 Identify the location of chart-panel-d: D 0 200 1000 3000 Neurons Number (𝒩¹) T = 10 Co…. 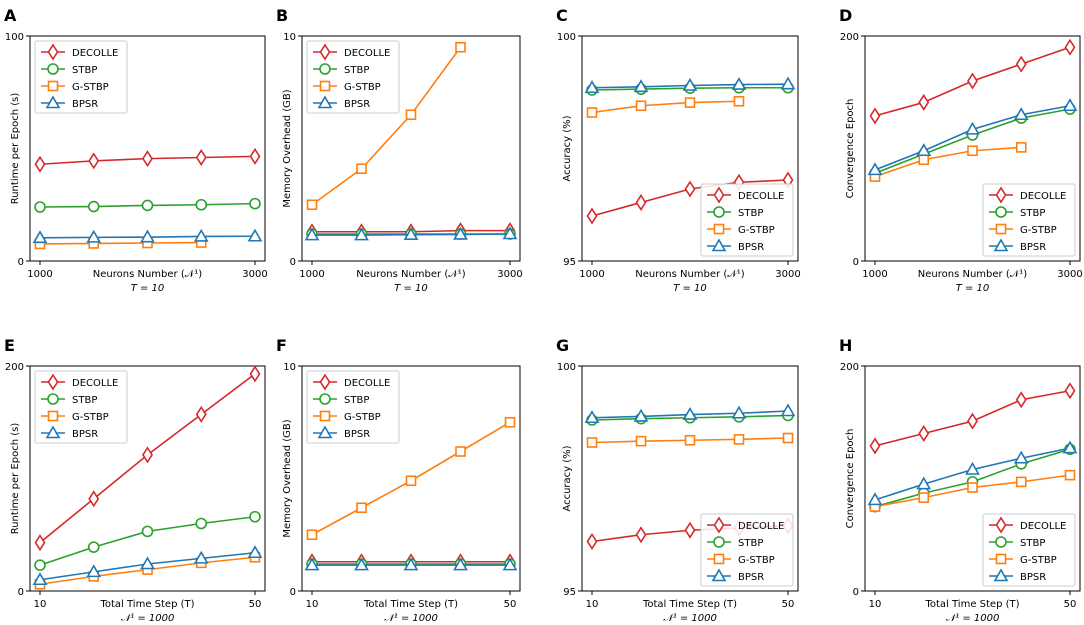
(961, 150).